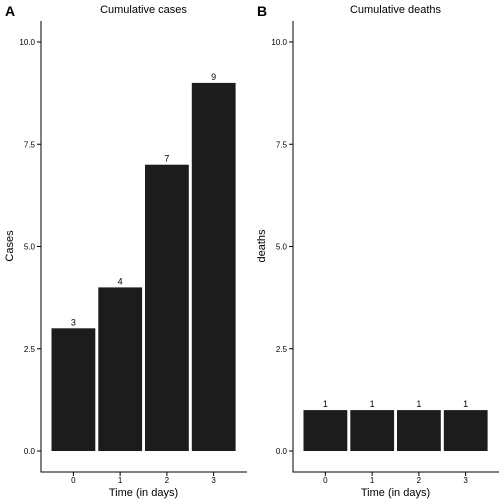  What do you see at coordinates (73, 322) in the screenshot?
I see `data-label: 3` at bounding box center [73, 322].